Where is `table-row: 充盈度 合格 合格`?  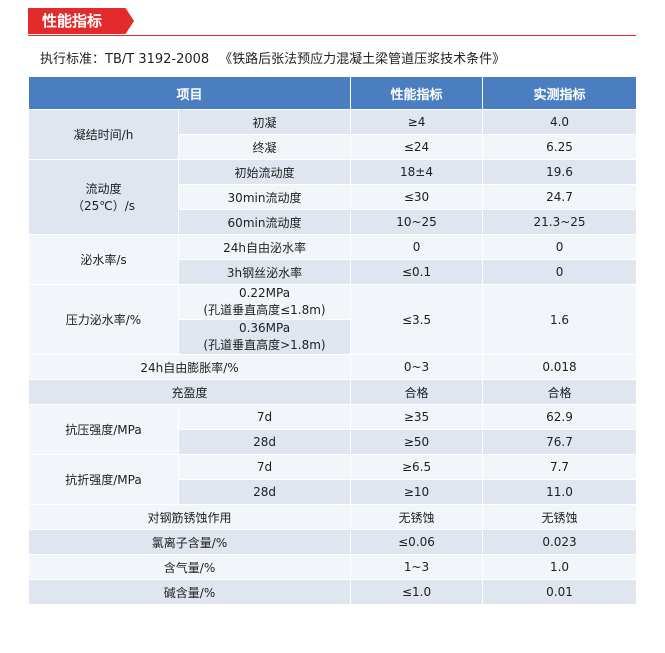
table-row: 充盈度 合格 合格 is located at coordinates (332, 392).